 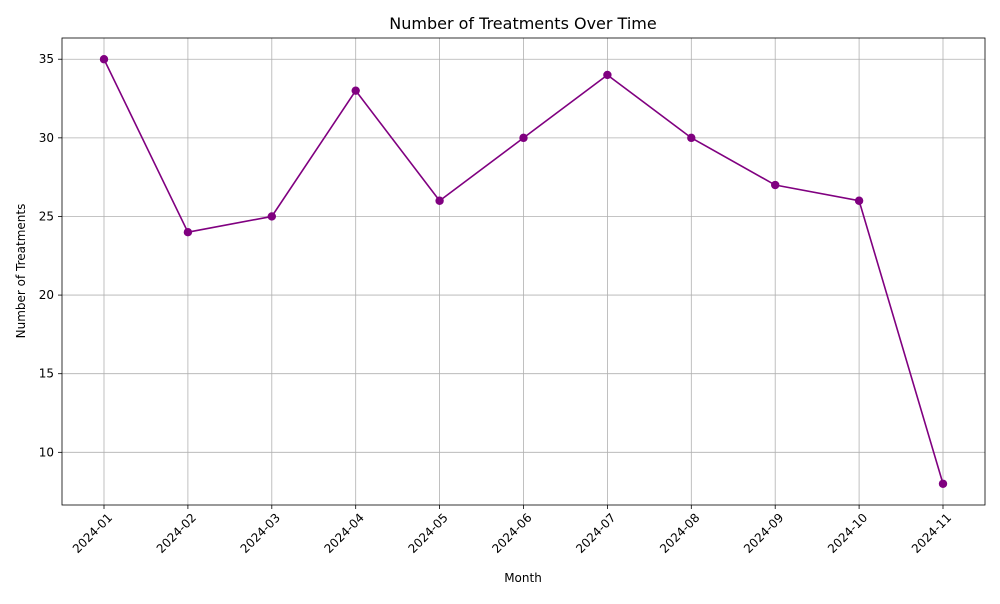 What do you see at coordinates (847, 533) in the screenshot?
I see `x-tick-label: 2024-10` at bounding box center [847, 533].